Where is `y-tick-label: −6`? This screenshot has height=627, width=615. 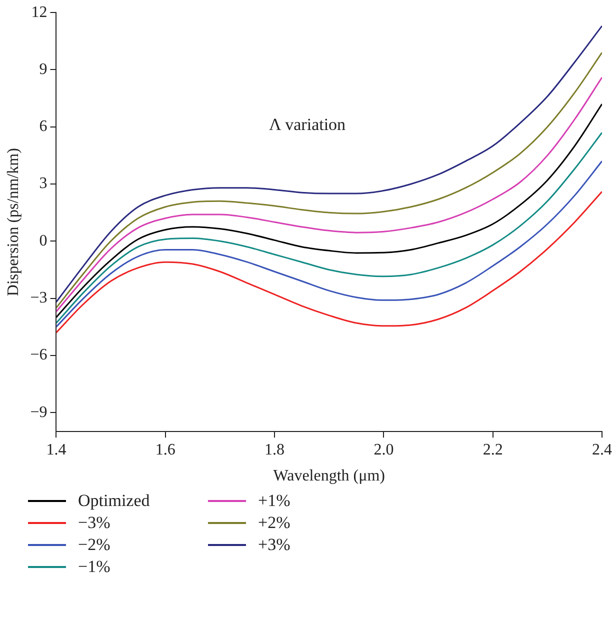
y-tick-label: −6 is located at coordinates (39, 355).